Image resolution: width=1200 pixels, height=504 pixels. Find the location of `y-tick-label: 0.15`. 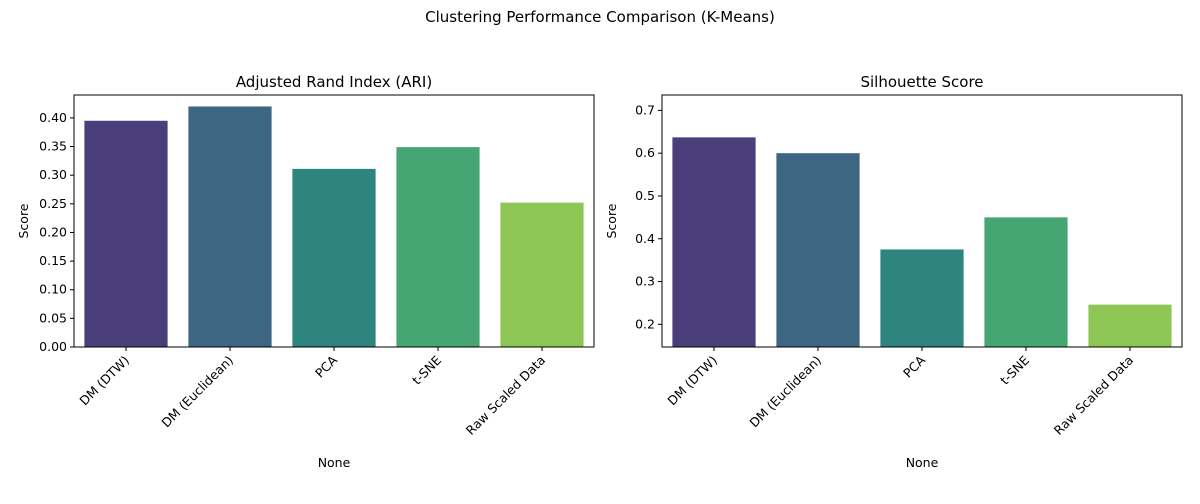

y-tick-label: 0.15 is located at coordinates (53, 260).